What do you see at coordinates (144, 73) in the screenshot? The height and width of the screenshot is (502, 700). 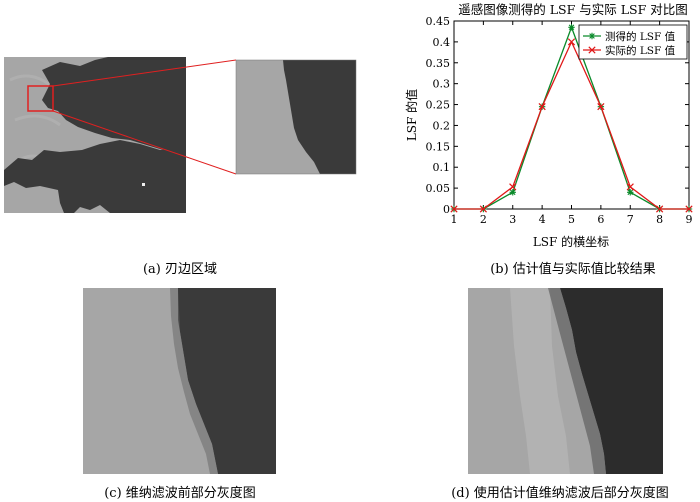 I see `zoom-line-top` at bounding box center [144, 73].